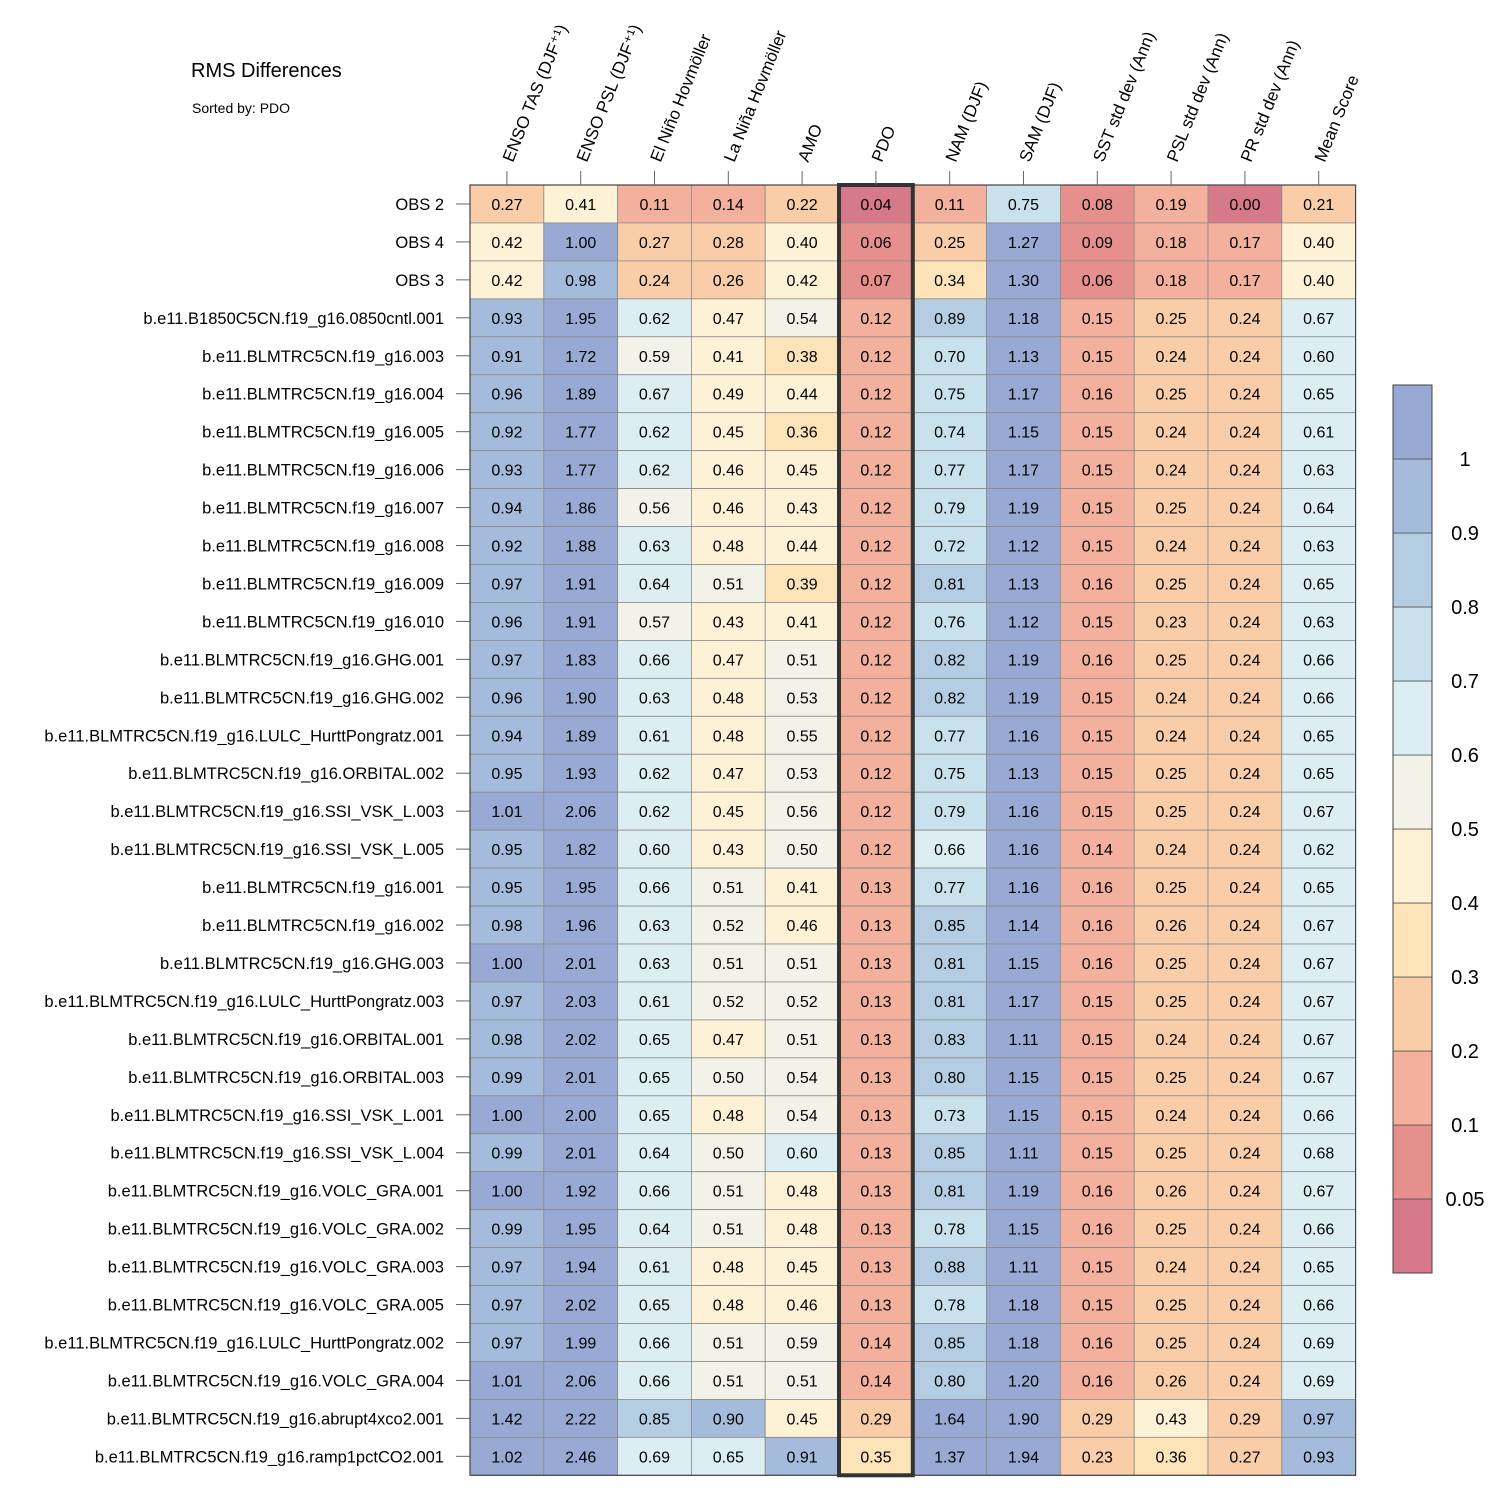 This screenshot has height=1496, width=1505. Describe the element at coordinates (1465, 756) in the screenshot. I see `colorbar-label: 0.6` at that location.